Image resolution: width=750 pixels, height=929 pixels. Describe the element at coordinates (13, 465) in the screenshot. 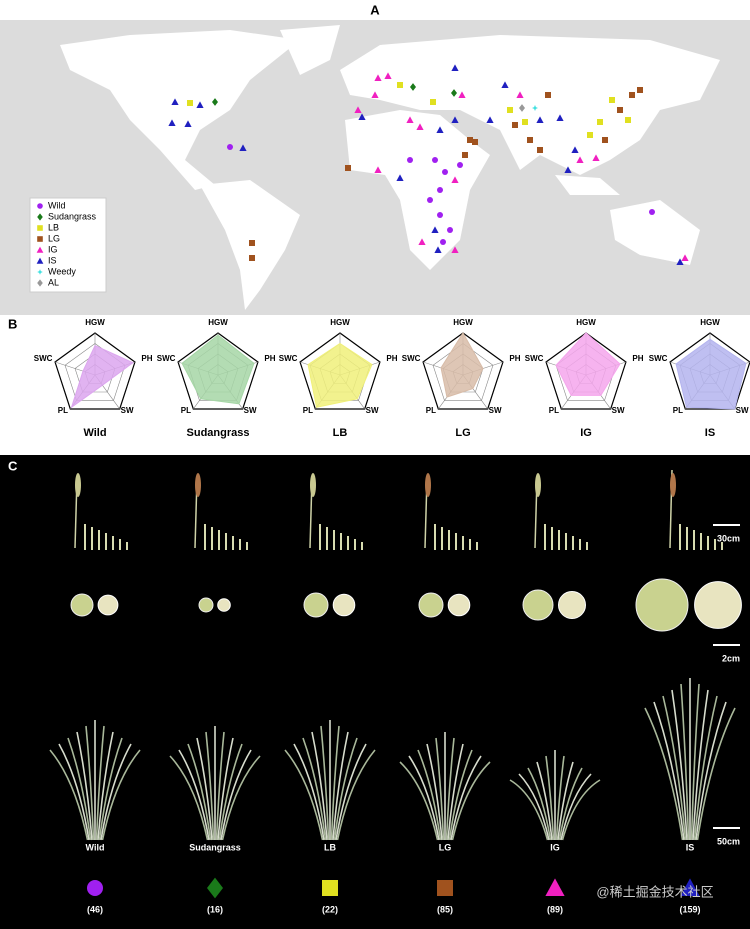

I see `panel-label: C` at that location.